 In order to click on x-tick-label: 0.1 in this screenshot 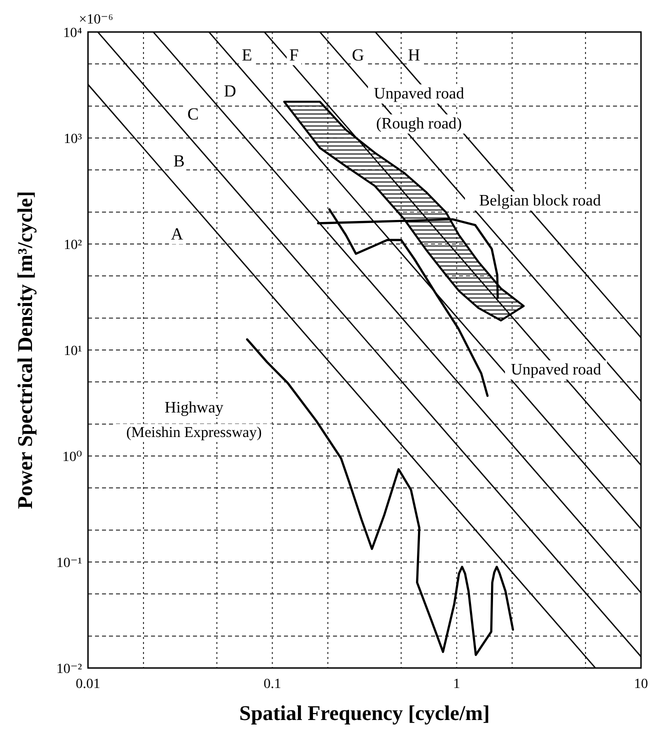, I will do `click(273, 684)`.